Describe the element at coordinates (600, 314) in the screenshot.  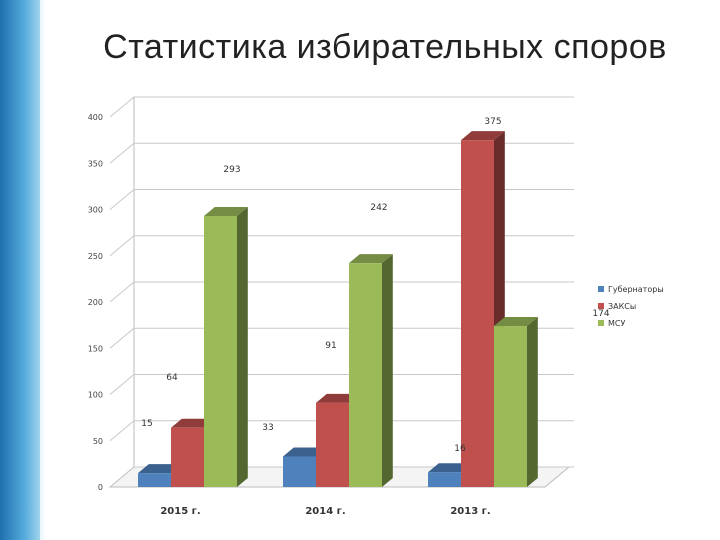
I see `data-label: 174` at that location.